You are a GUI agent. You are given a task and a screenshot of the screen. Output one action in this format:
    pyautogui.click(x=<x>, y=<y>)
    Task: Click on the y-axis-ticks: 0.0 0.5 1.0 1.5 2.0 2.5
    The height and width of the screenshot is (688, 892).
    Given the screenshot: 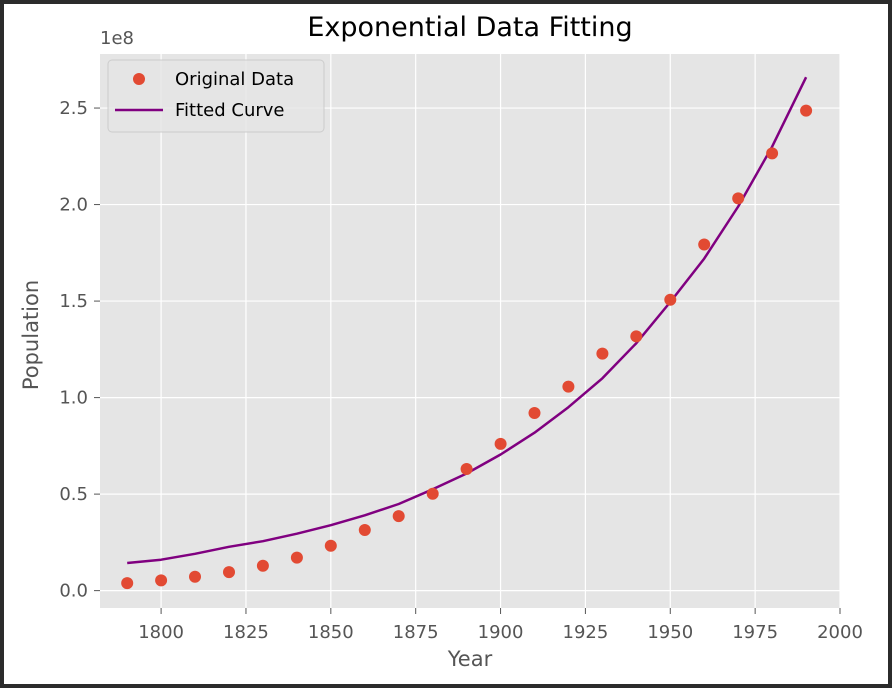 What is the action you would take?
    pyautogui.click(x=79, y=350)
    